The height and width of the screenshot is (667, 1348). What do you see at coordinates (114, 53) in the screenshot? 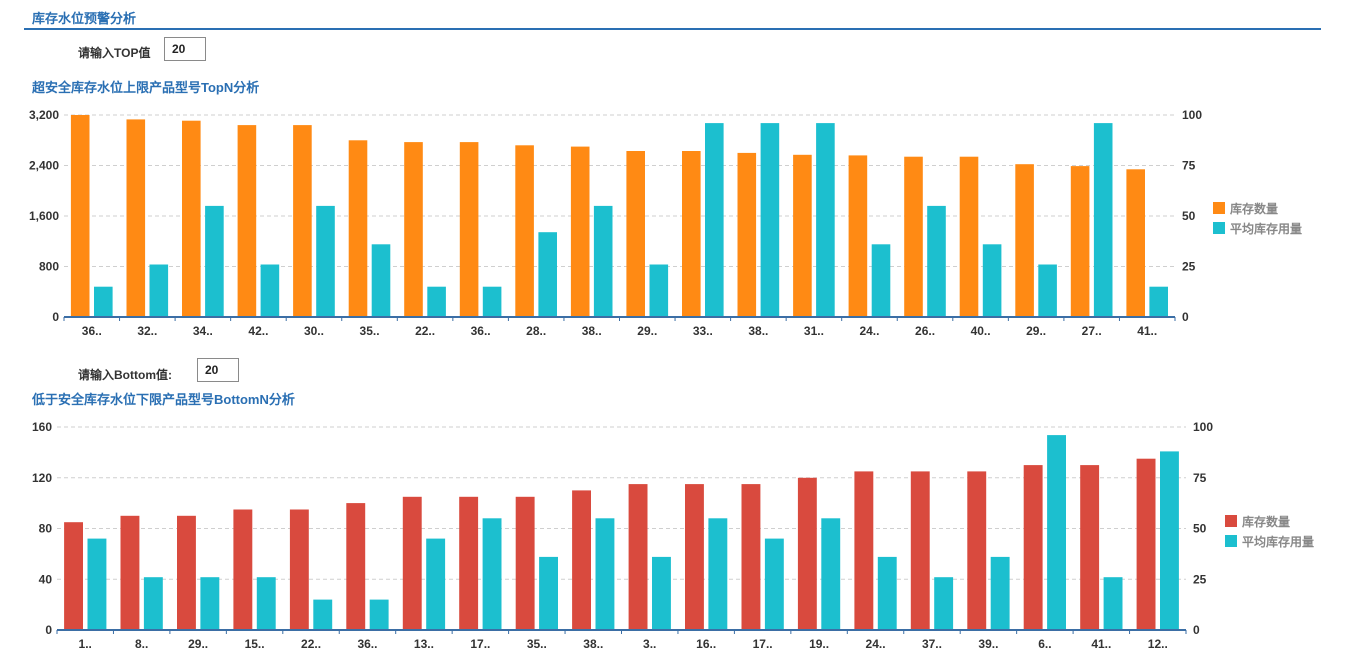
I see `top-value-label: 请输入TOP值` at bounding box center [114, 53].